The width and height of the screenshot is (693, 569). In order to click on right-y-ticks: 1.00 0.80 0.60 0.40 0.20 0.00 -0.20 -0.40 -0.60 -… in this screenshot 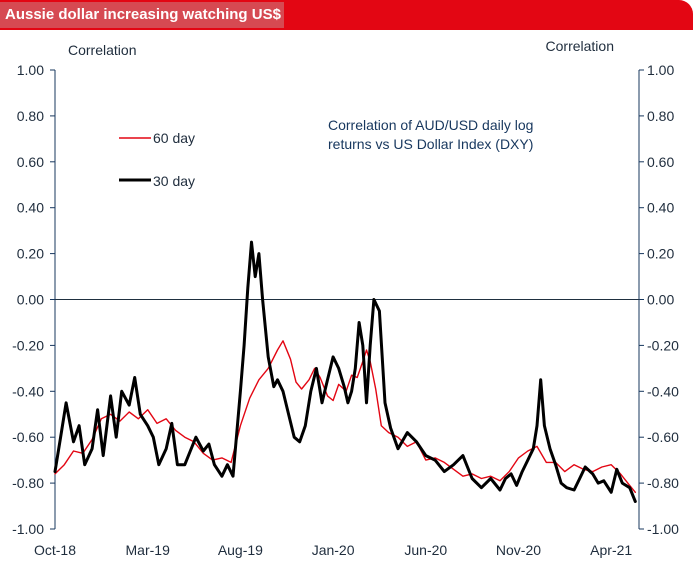, I will do `click(659, 299)`.